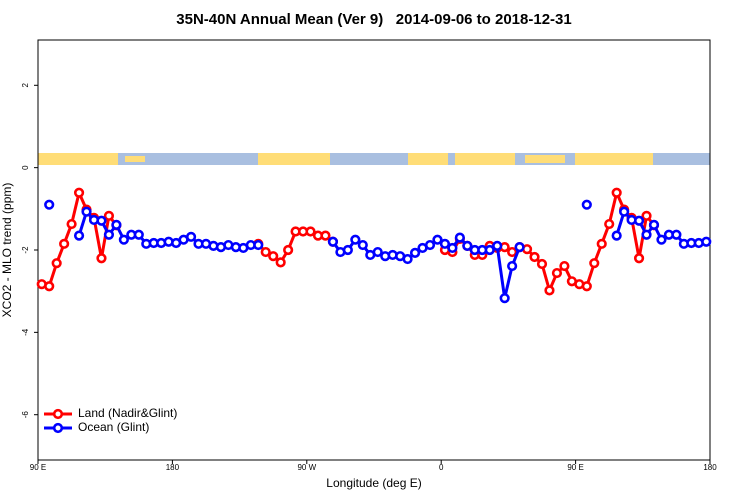  Describe the element at coordinates (127, 413) in the screenshot. I see `legend-label: Land (Nadir&Glint)` at that location.